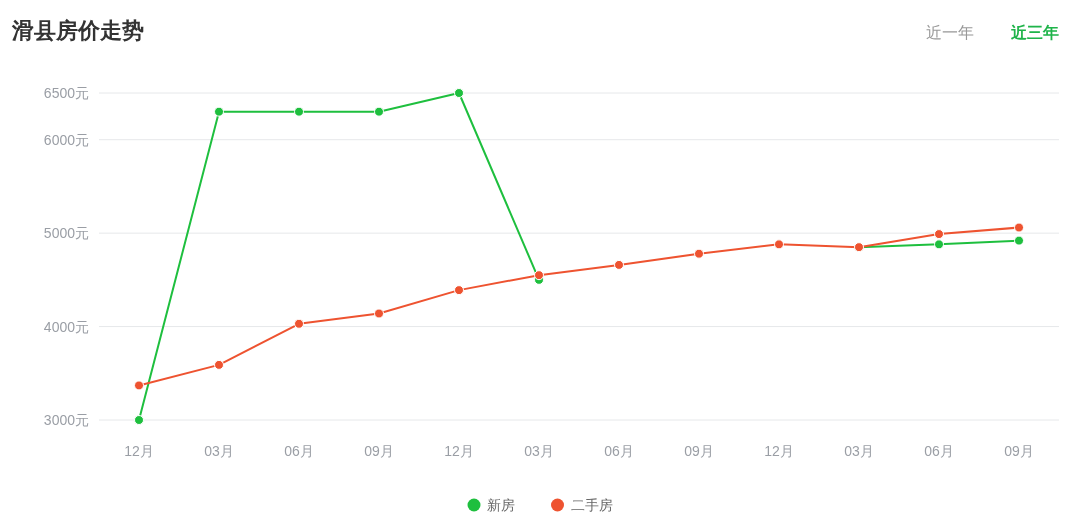 The image size is (1080, 516). I want to click on y-tick-label: 6000元, so click(66, 139).